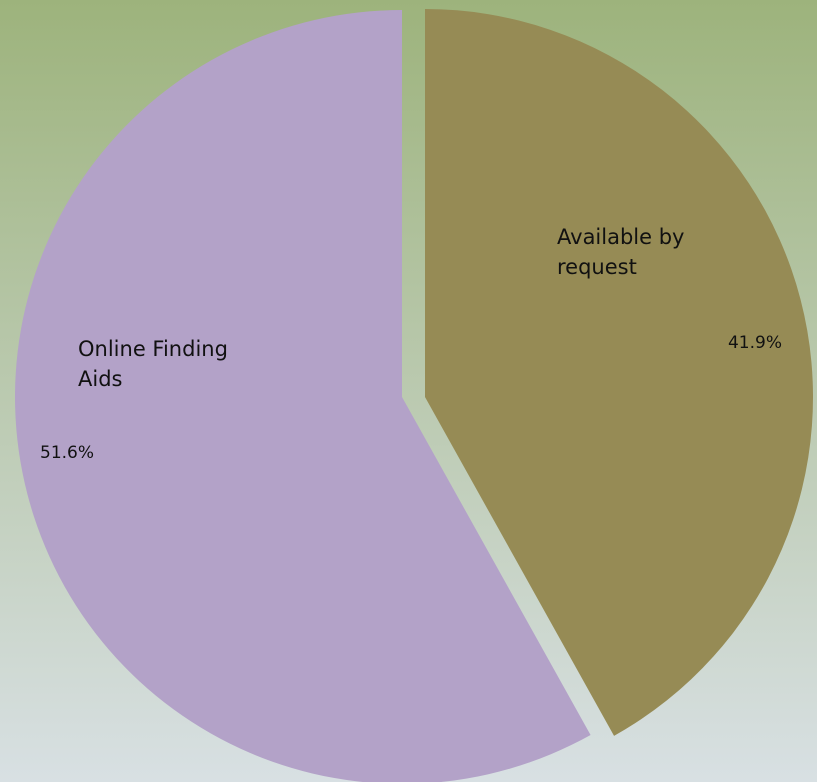 This screenshot has height=782, width=817. What do you see at coordinates (67, 453) in the screenshot?
I see `value-label-online-finding-aids: 51.6%` at bounding box center [67, 453].